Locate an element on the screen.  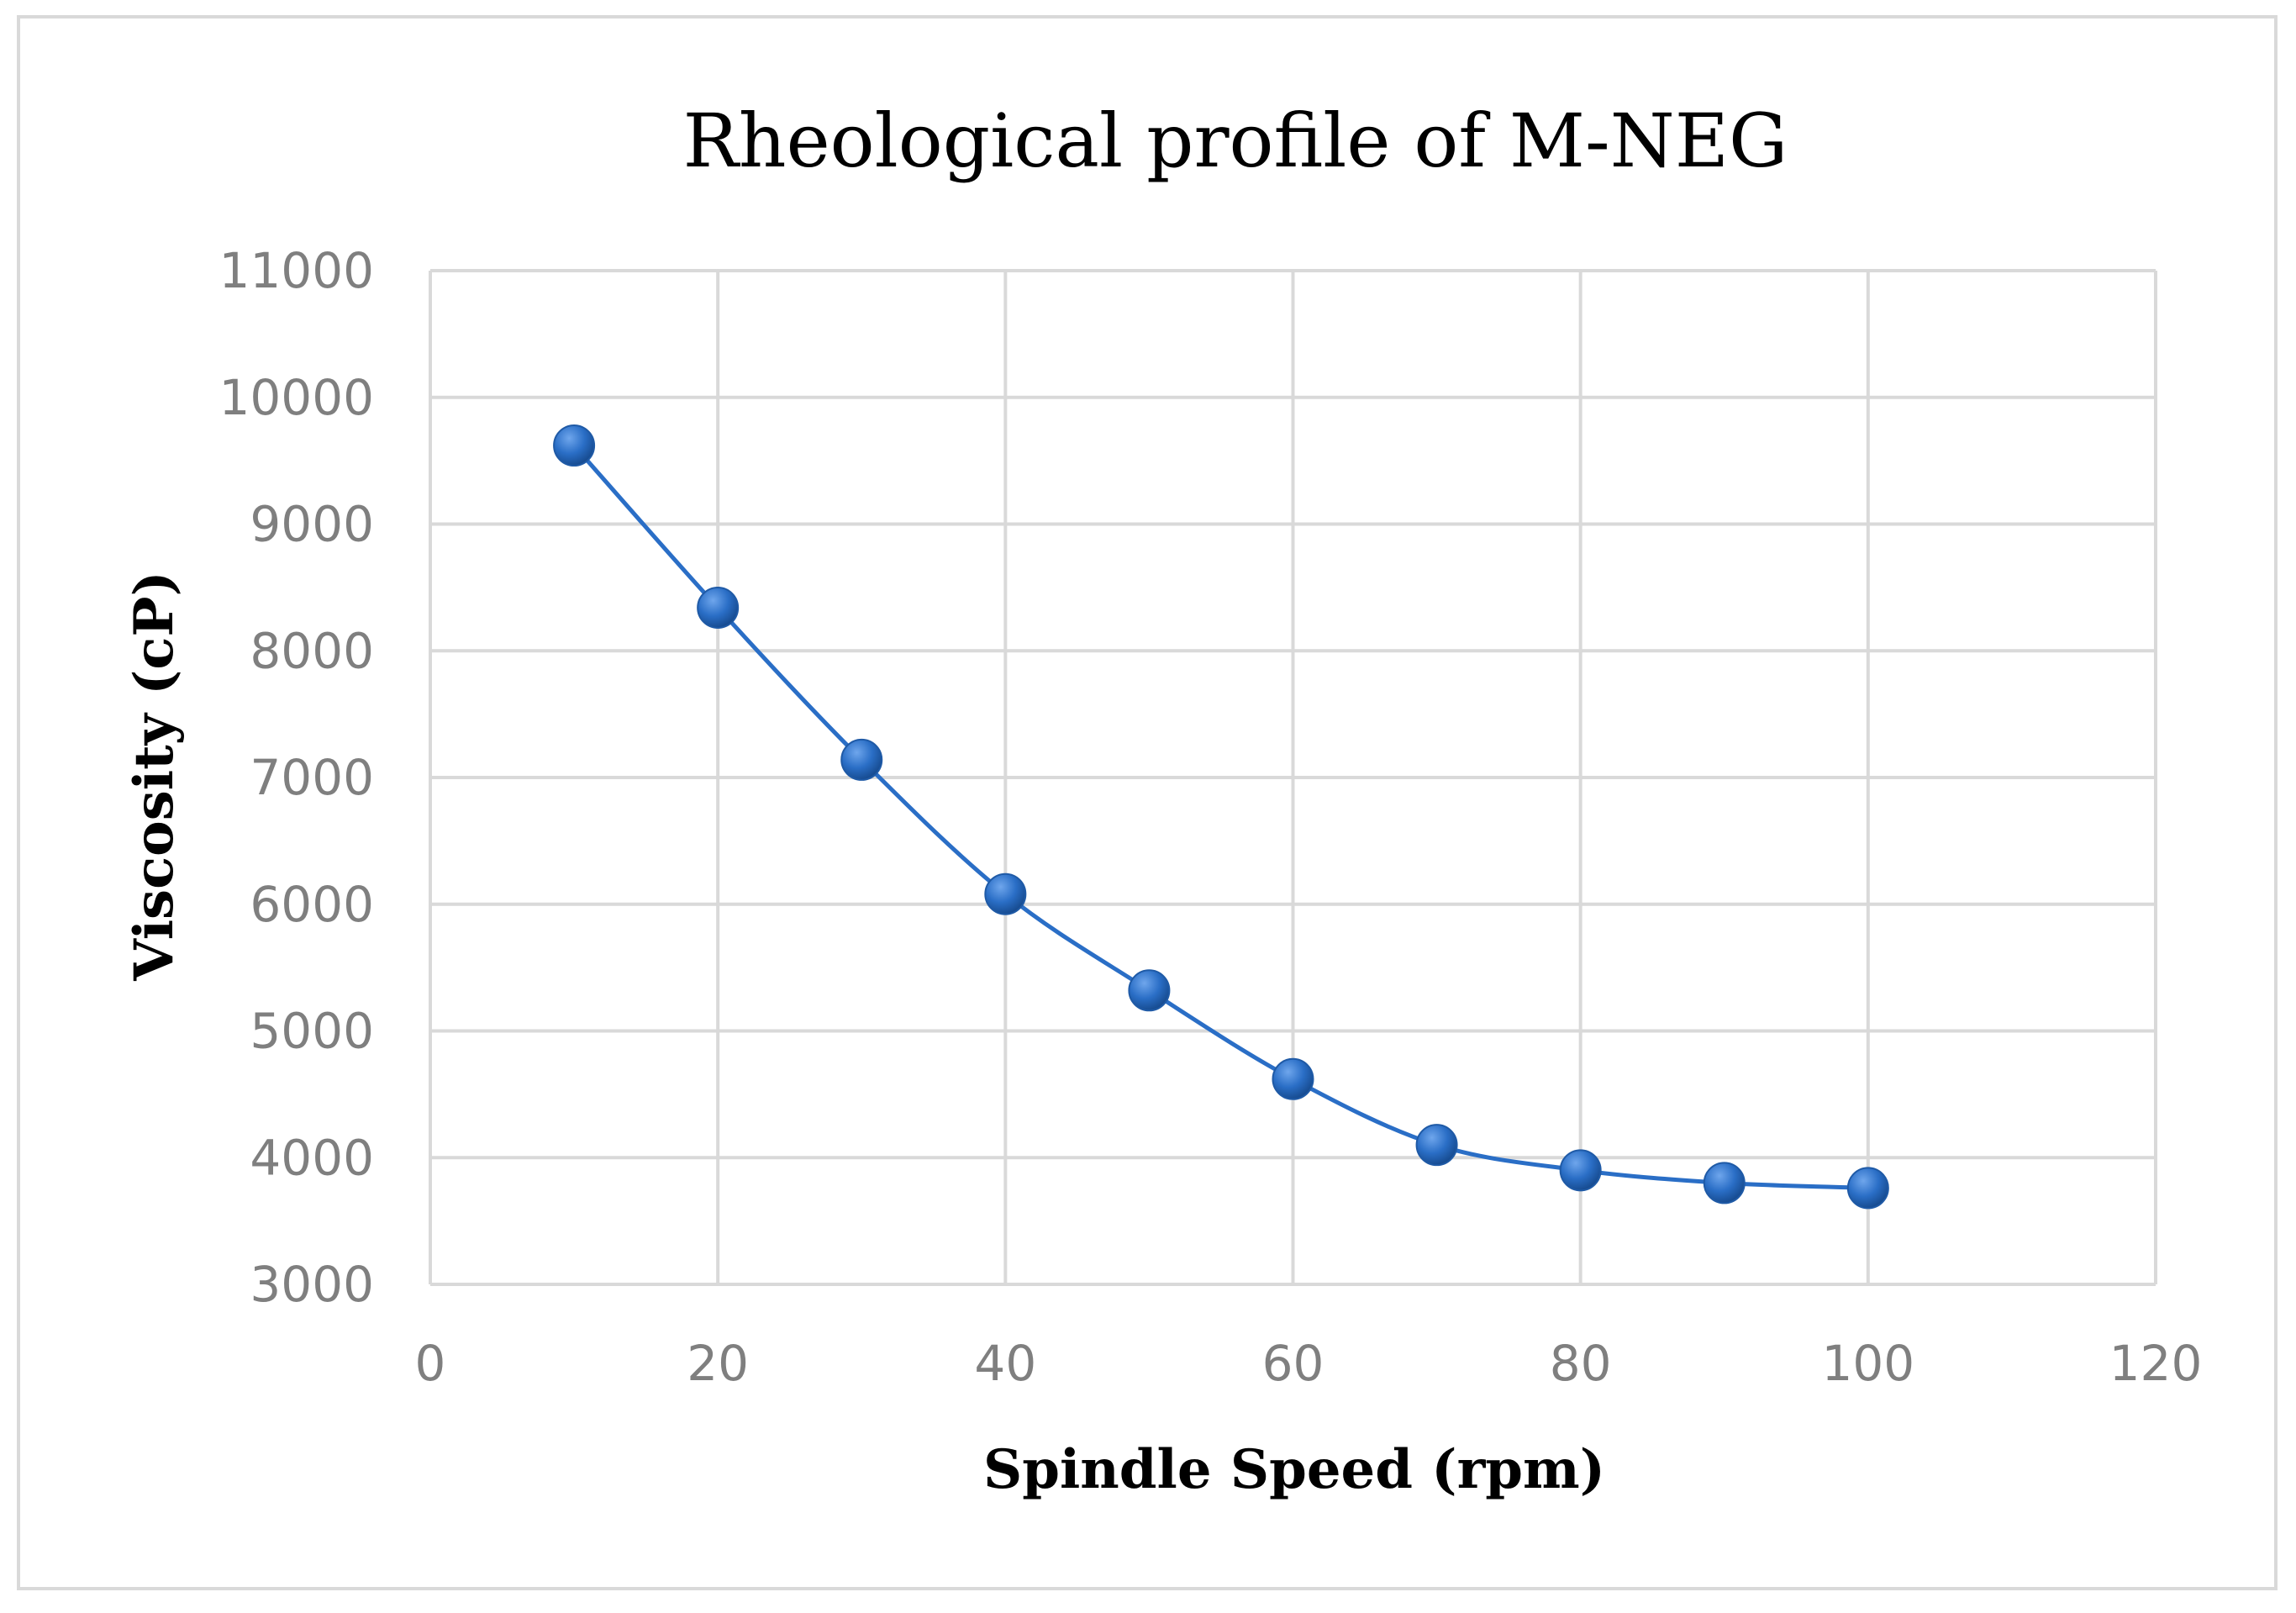
x-tick-label: 0 is located at coordinates (430, 1363).